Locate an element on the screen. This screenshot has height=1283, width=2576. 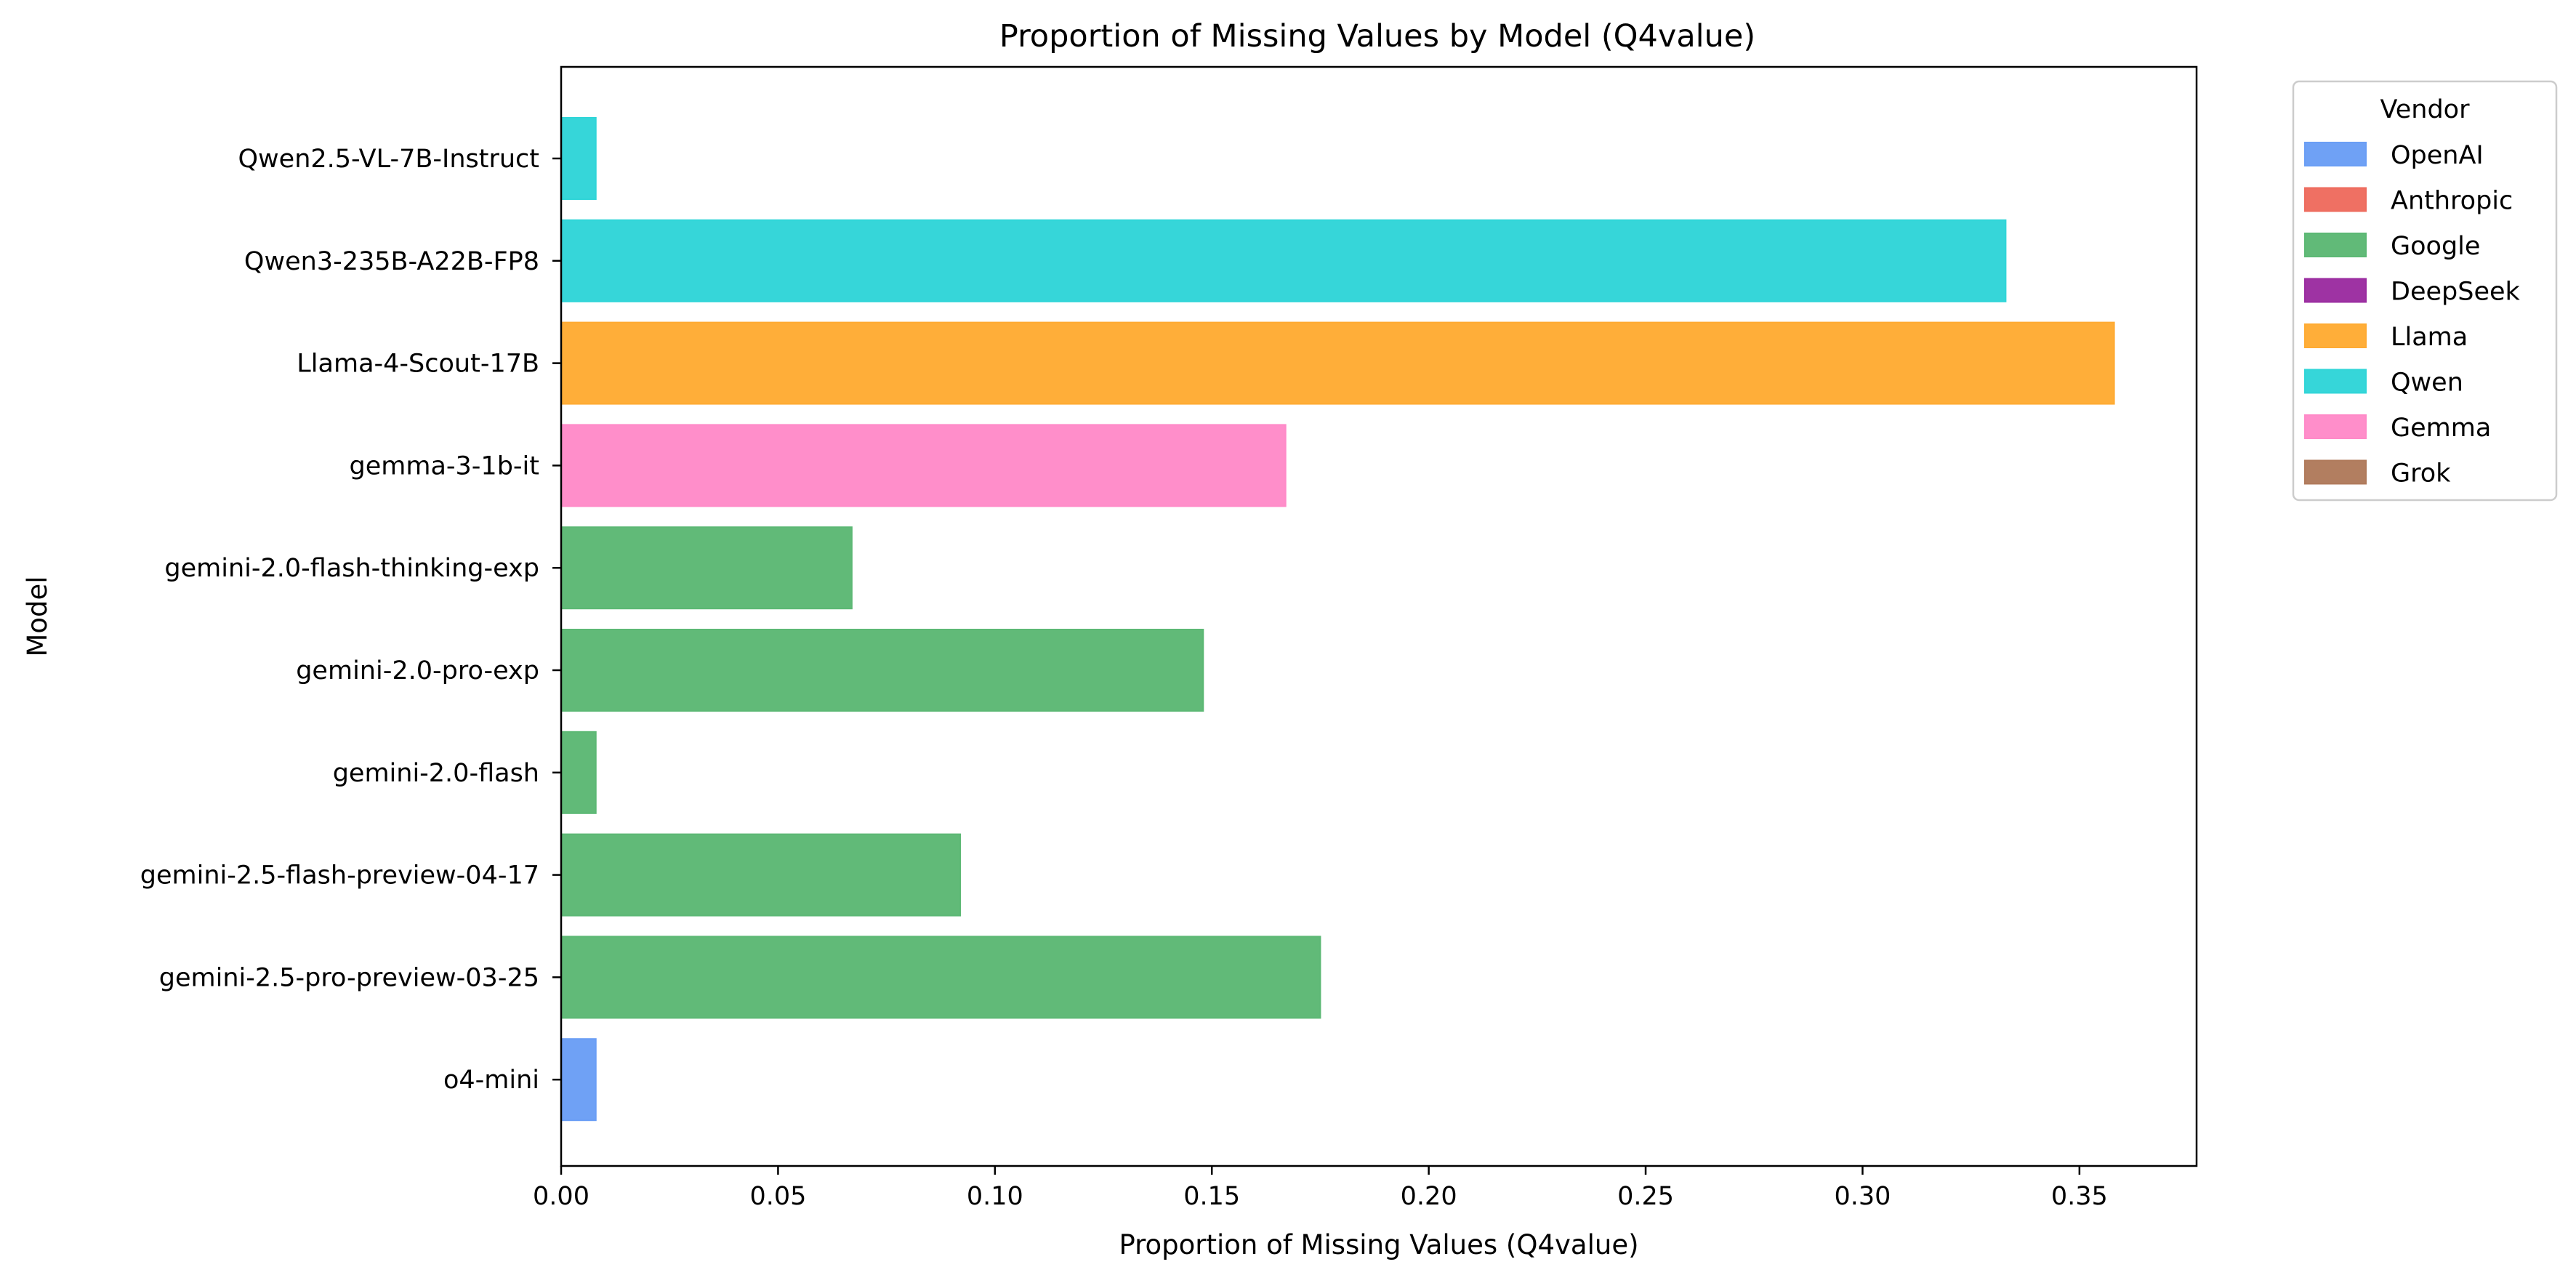
legend-swatch-qwen is located at coordinates (2335, 382).